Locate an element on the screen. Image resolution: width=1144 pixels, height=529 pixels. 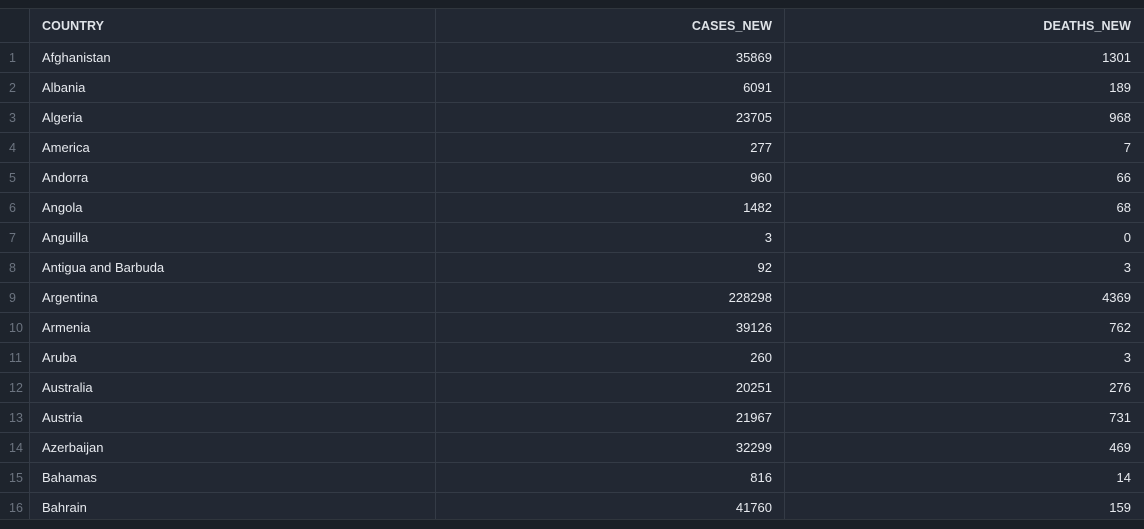
column-header-deaths-new: DEATHS_NEW is located at coordinates (1087, 25).